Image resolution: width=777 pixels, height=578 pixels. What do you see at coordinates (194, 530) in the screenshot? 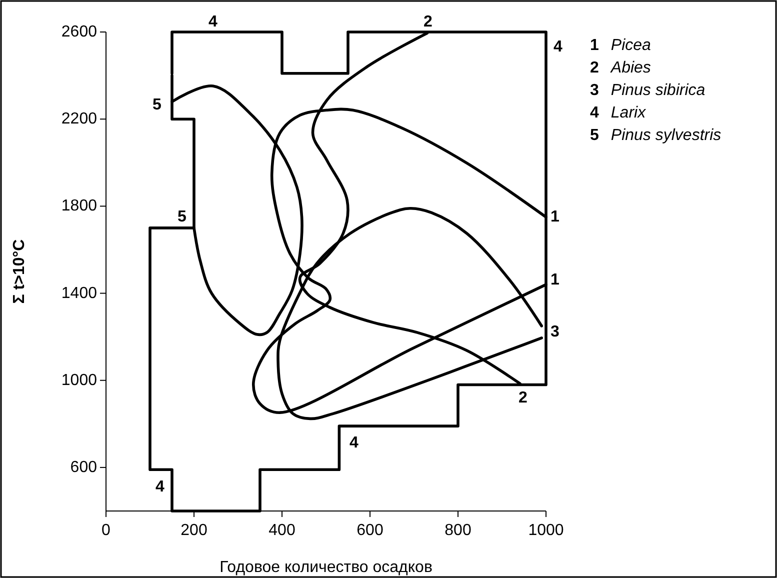
I see `x-tick-label: 200` at bounding box center [194, 530].